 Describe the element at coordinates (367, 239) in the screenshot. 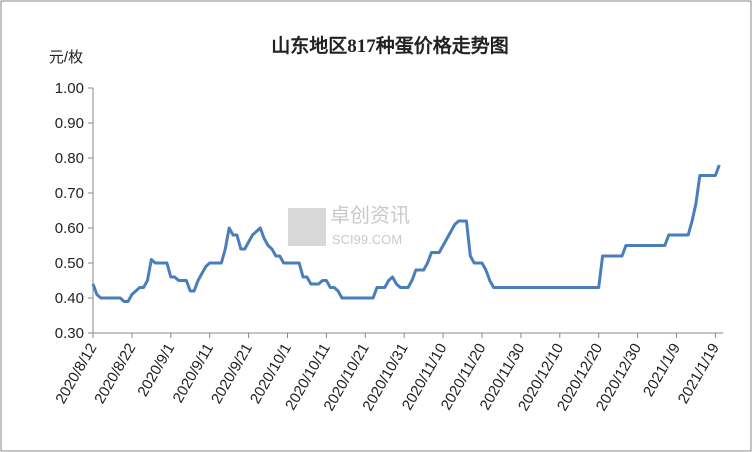

I see `watermark-text: SCI99.COM` at that location.